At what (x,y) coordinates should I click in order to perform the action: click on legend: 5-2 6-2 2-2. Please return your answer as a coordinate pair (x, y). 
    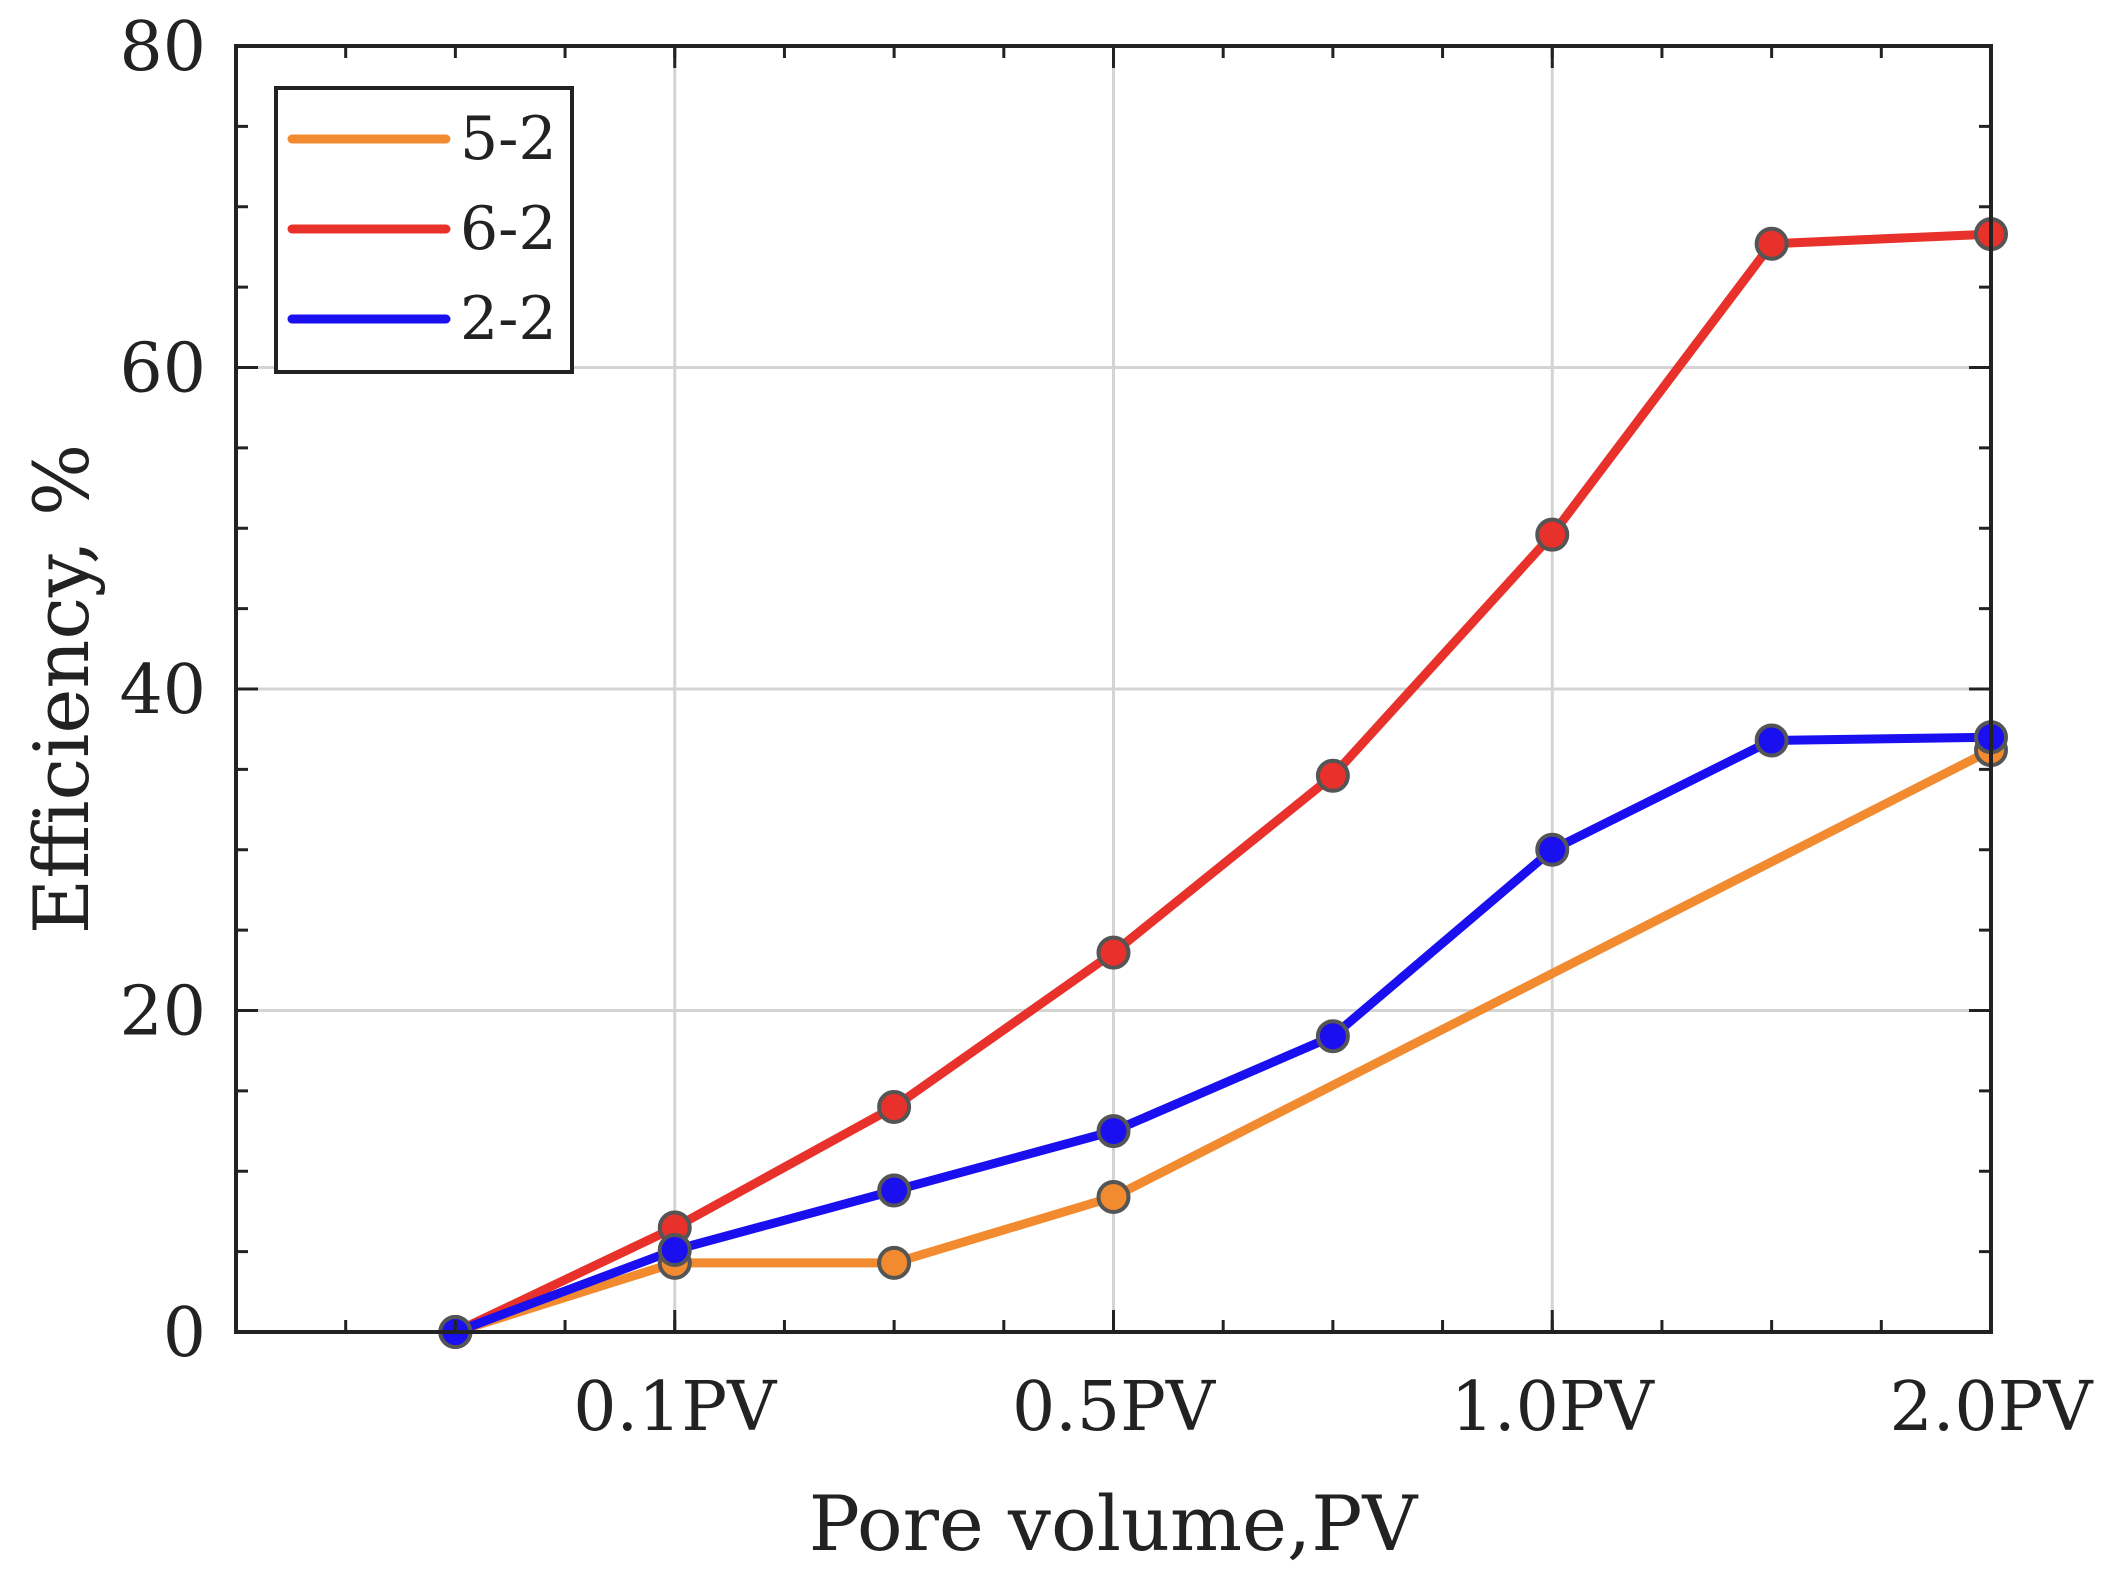
    Looking at the image, I should click on (424, 230).